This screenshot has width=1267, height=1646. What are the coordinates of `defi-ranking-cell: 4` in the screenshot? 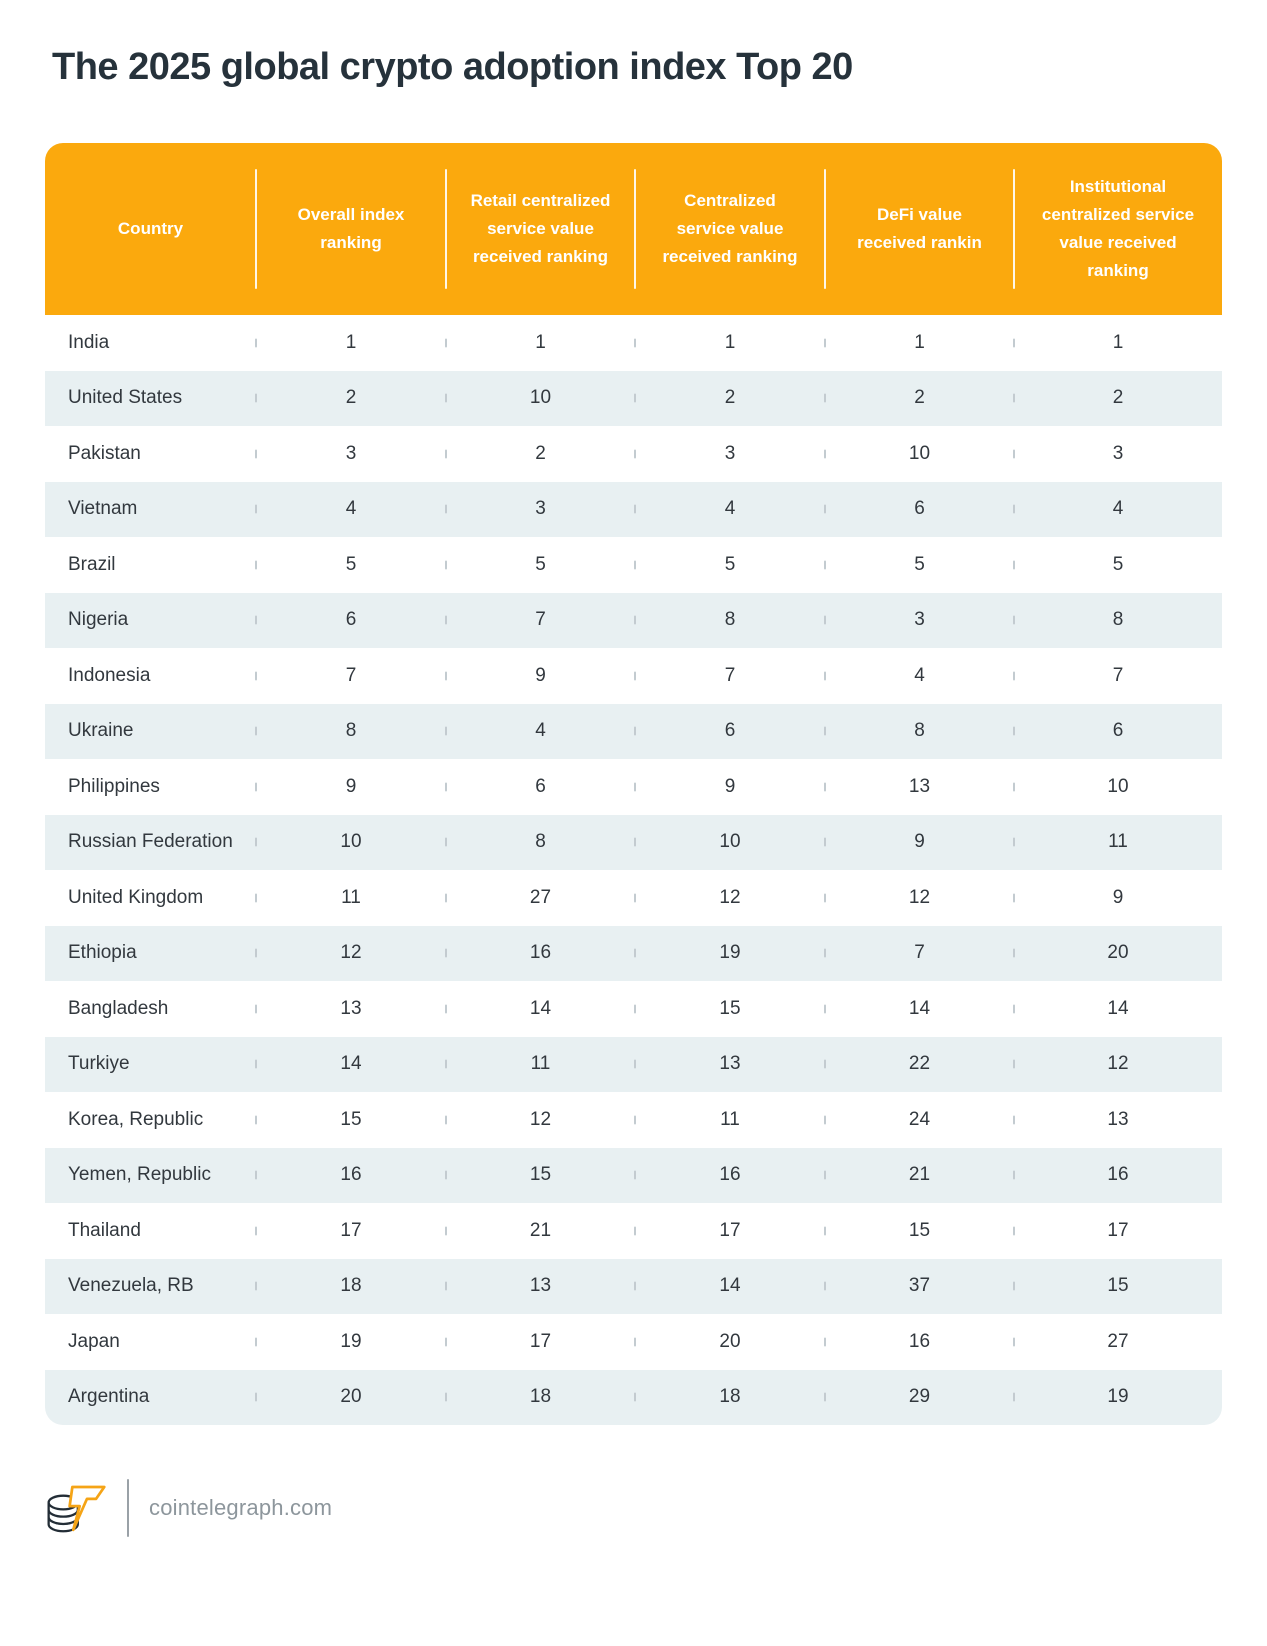 It's located at (919, 676).